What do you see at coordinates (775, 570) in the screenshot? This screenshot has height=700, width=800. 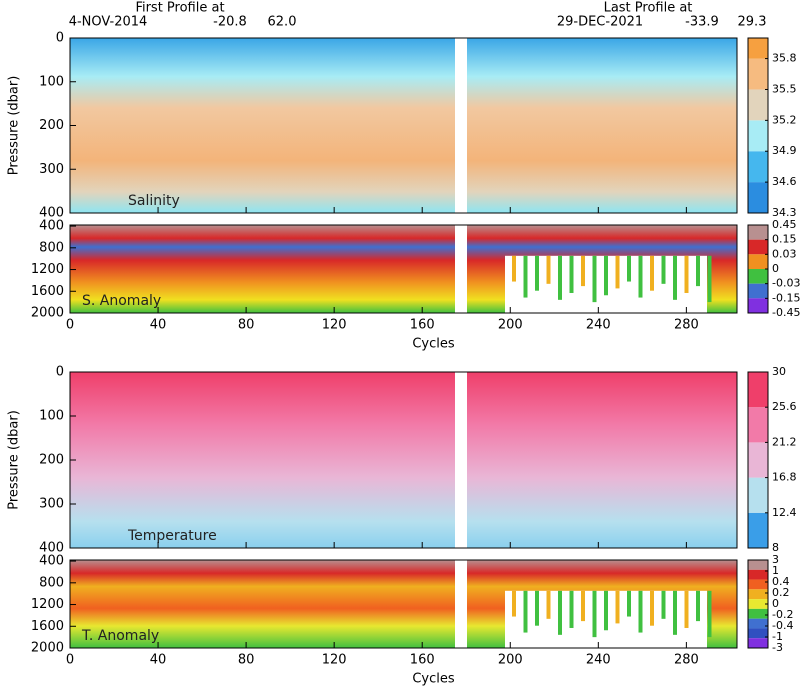 I see `colorbar-label: 1` at bounding box center [775, 570].